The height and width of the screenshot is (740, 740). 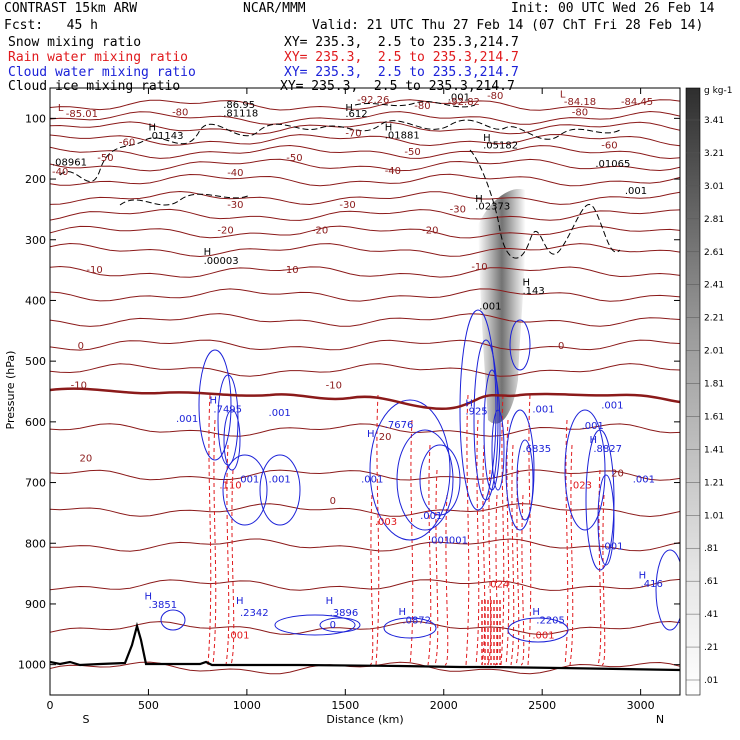 What do you see at coordinates (71, 8) in the screenshot?
I see `model-title: CONTRAST 15km ARW` at bounding box center [71, 8].